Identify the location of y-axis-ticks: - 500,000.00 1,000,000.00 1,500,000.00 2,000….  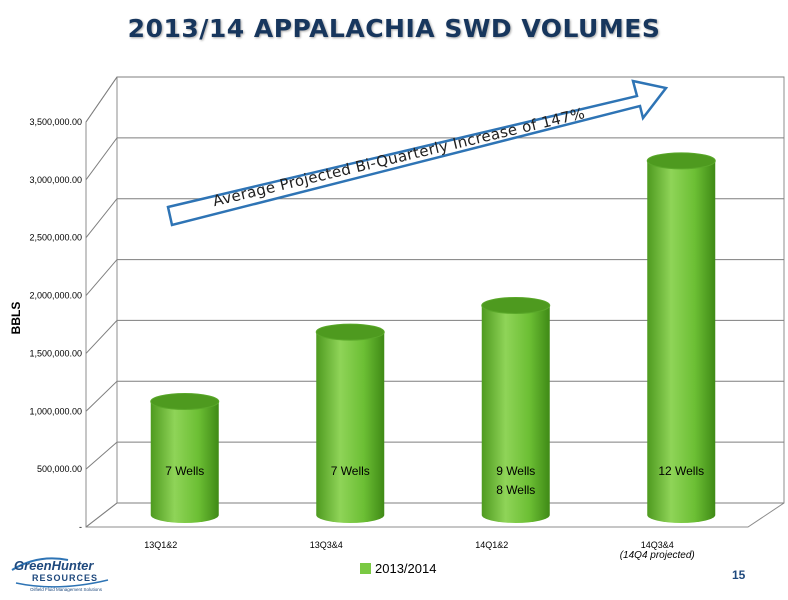
(55, 324).